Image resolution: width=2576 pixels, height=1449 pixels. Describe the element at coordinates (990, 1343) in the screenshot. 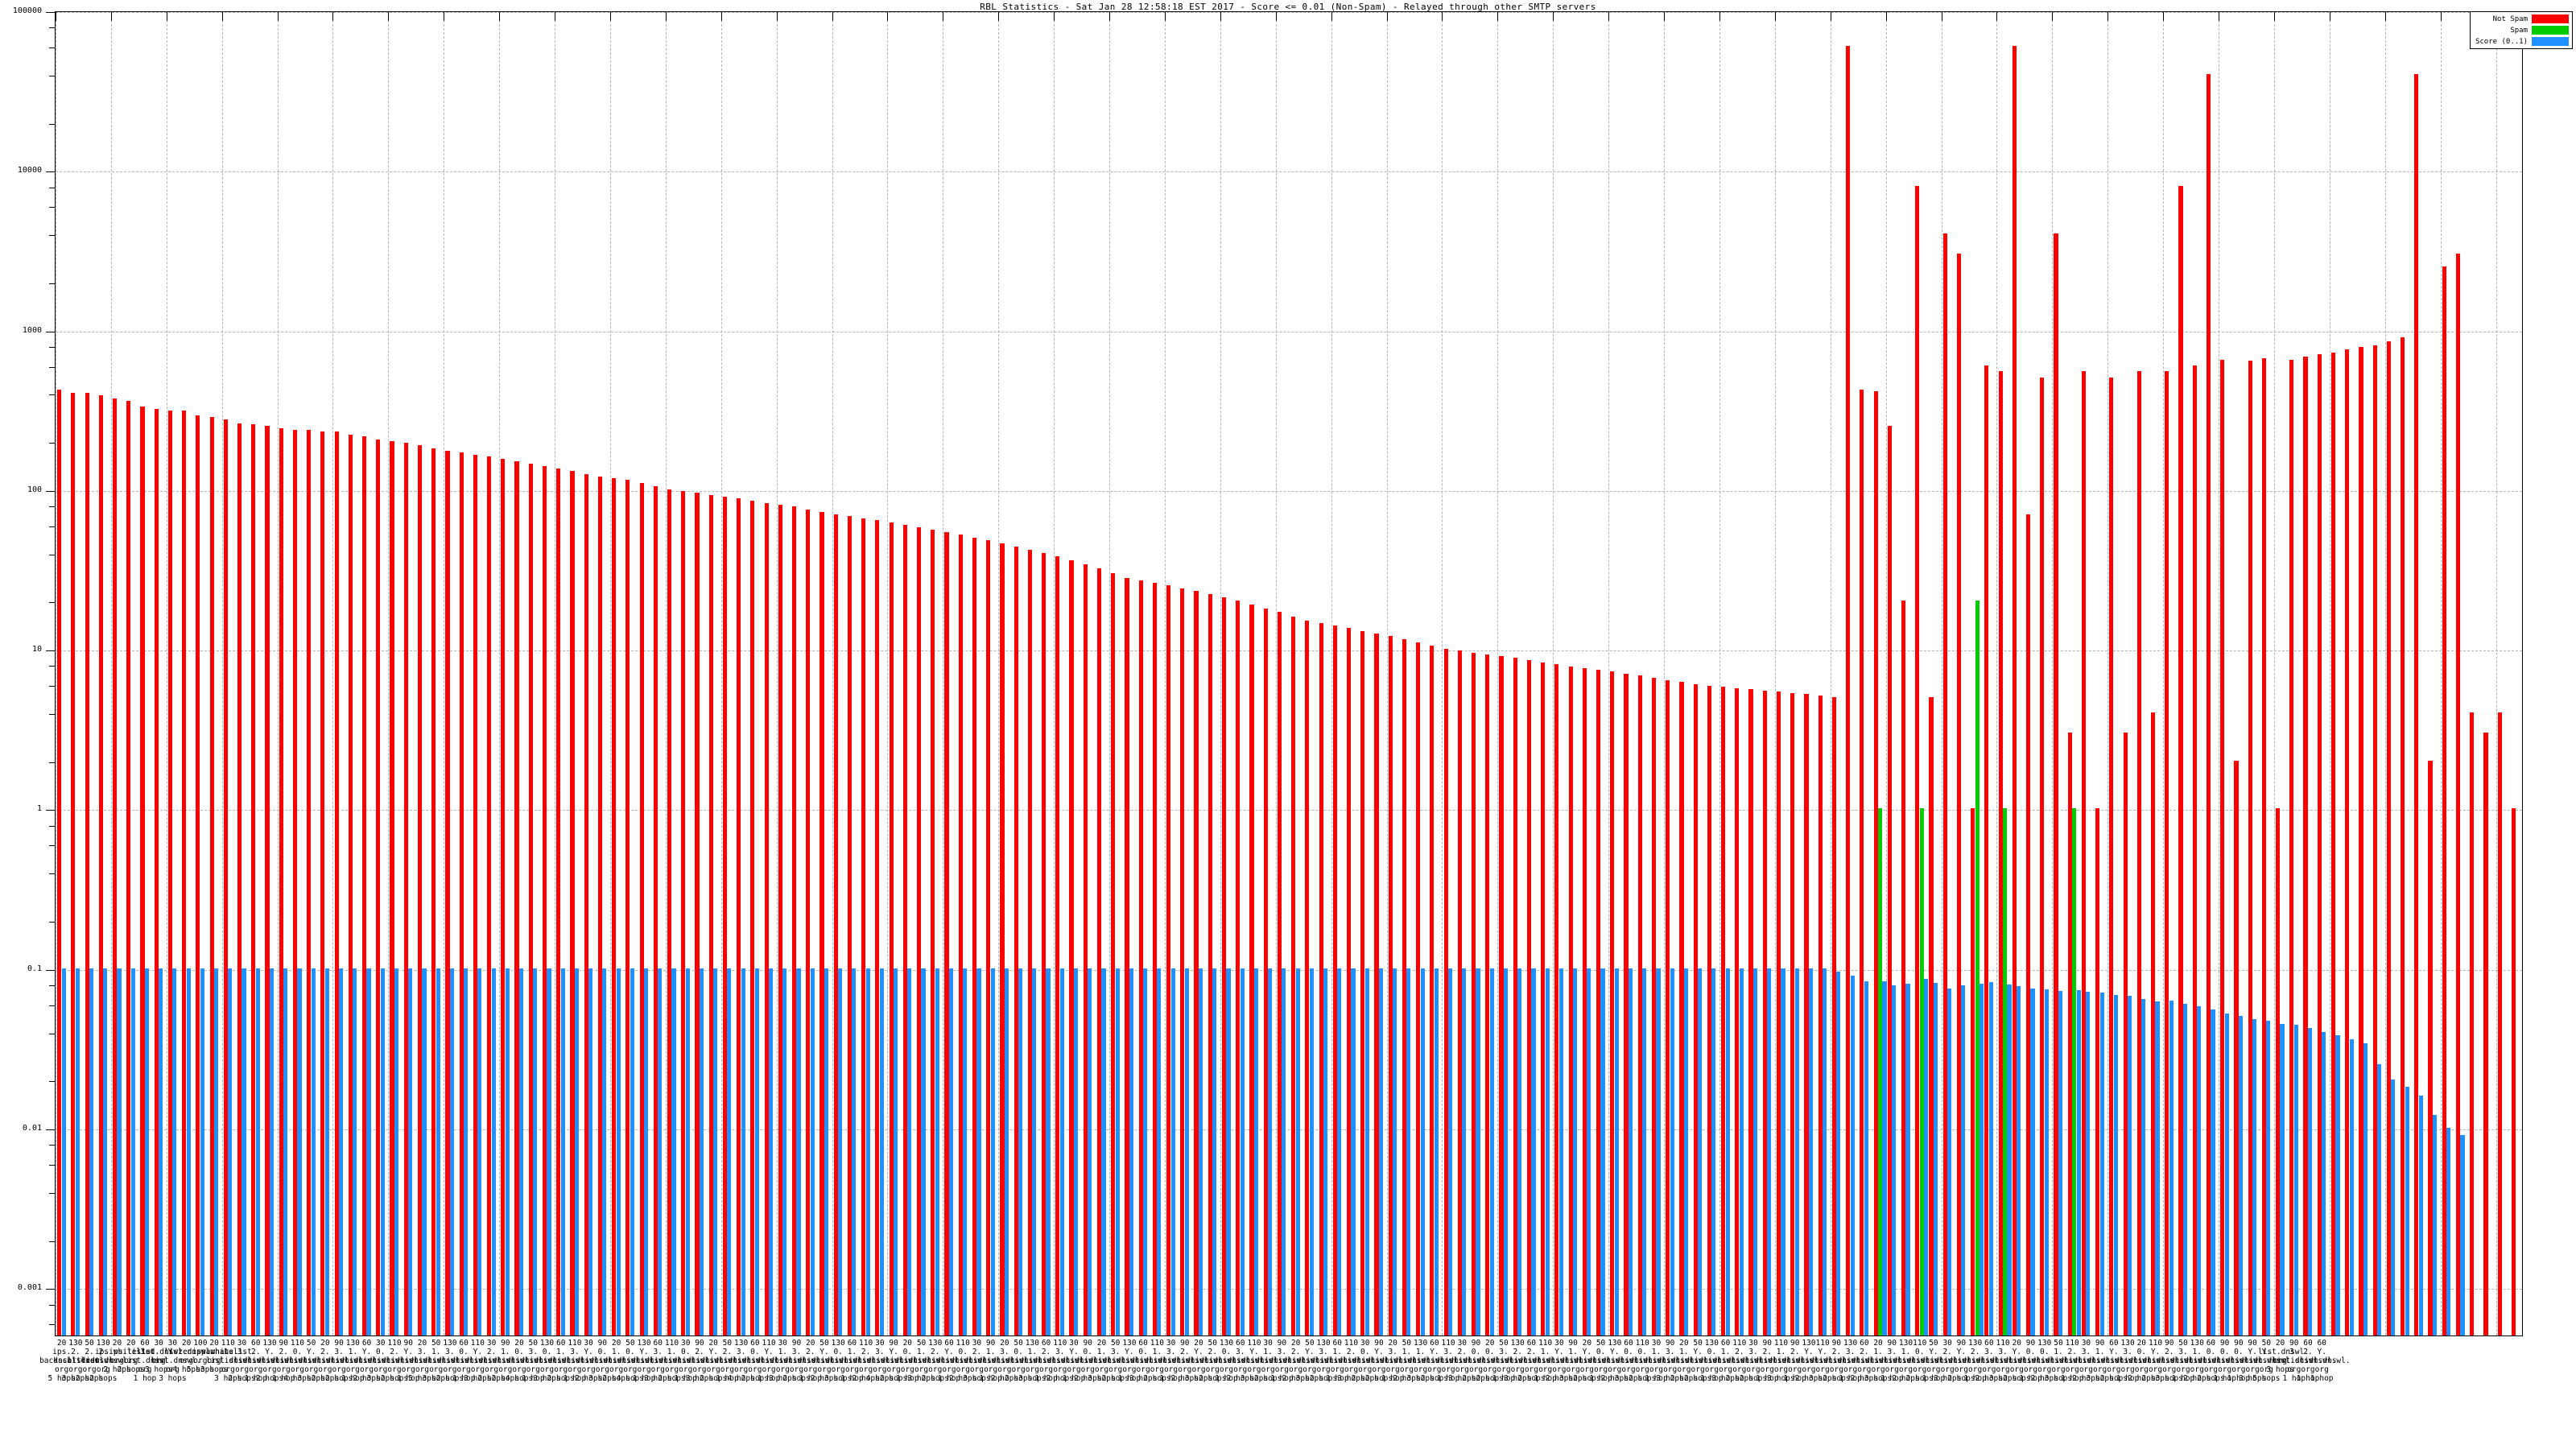

I see `x-label-line: 90` at that location.